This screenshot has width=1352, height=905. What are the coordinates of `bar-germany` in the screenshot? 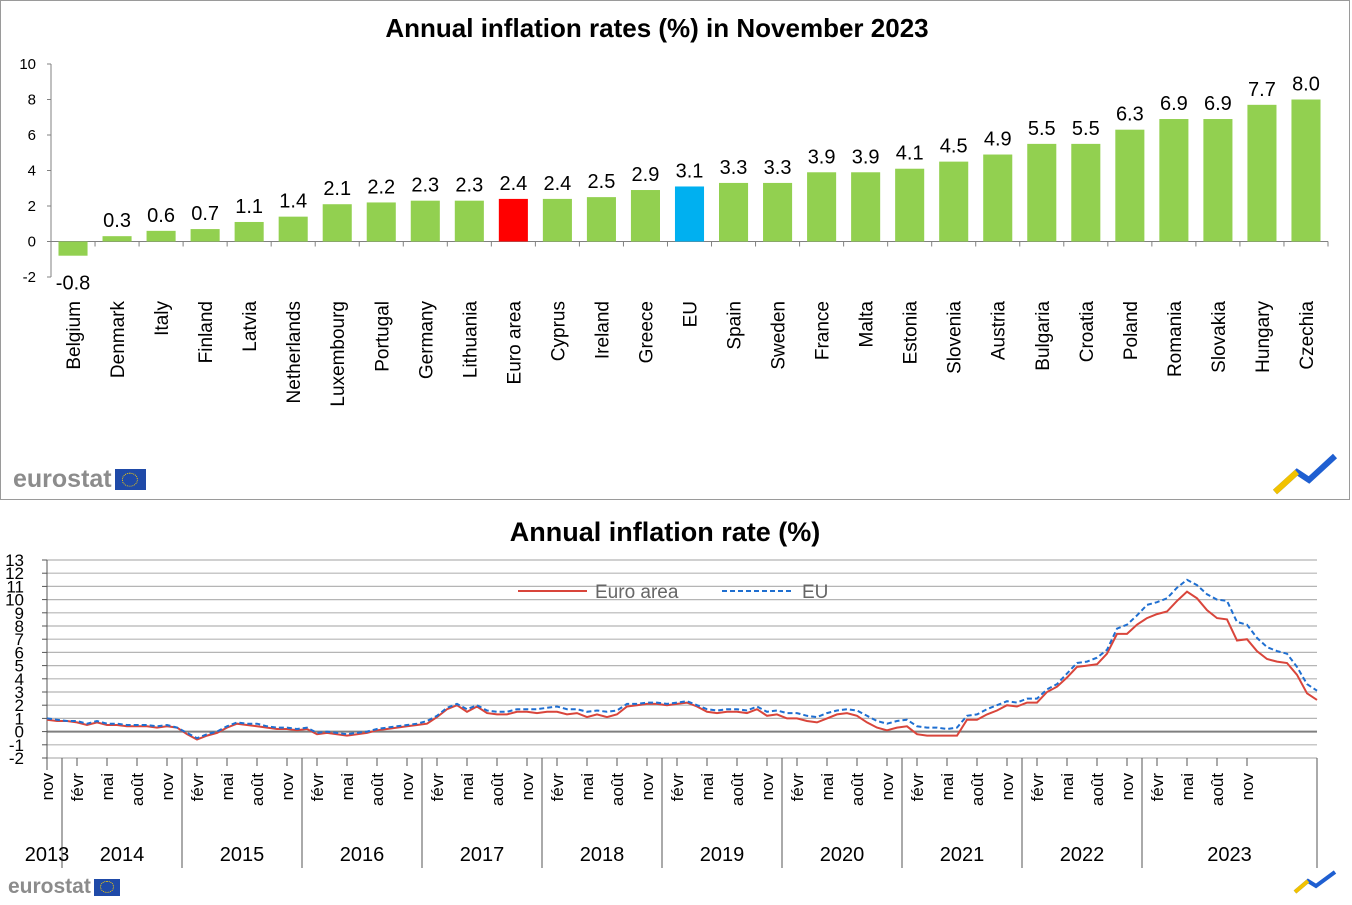 It's located at (425, 221).